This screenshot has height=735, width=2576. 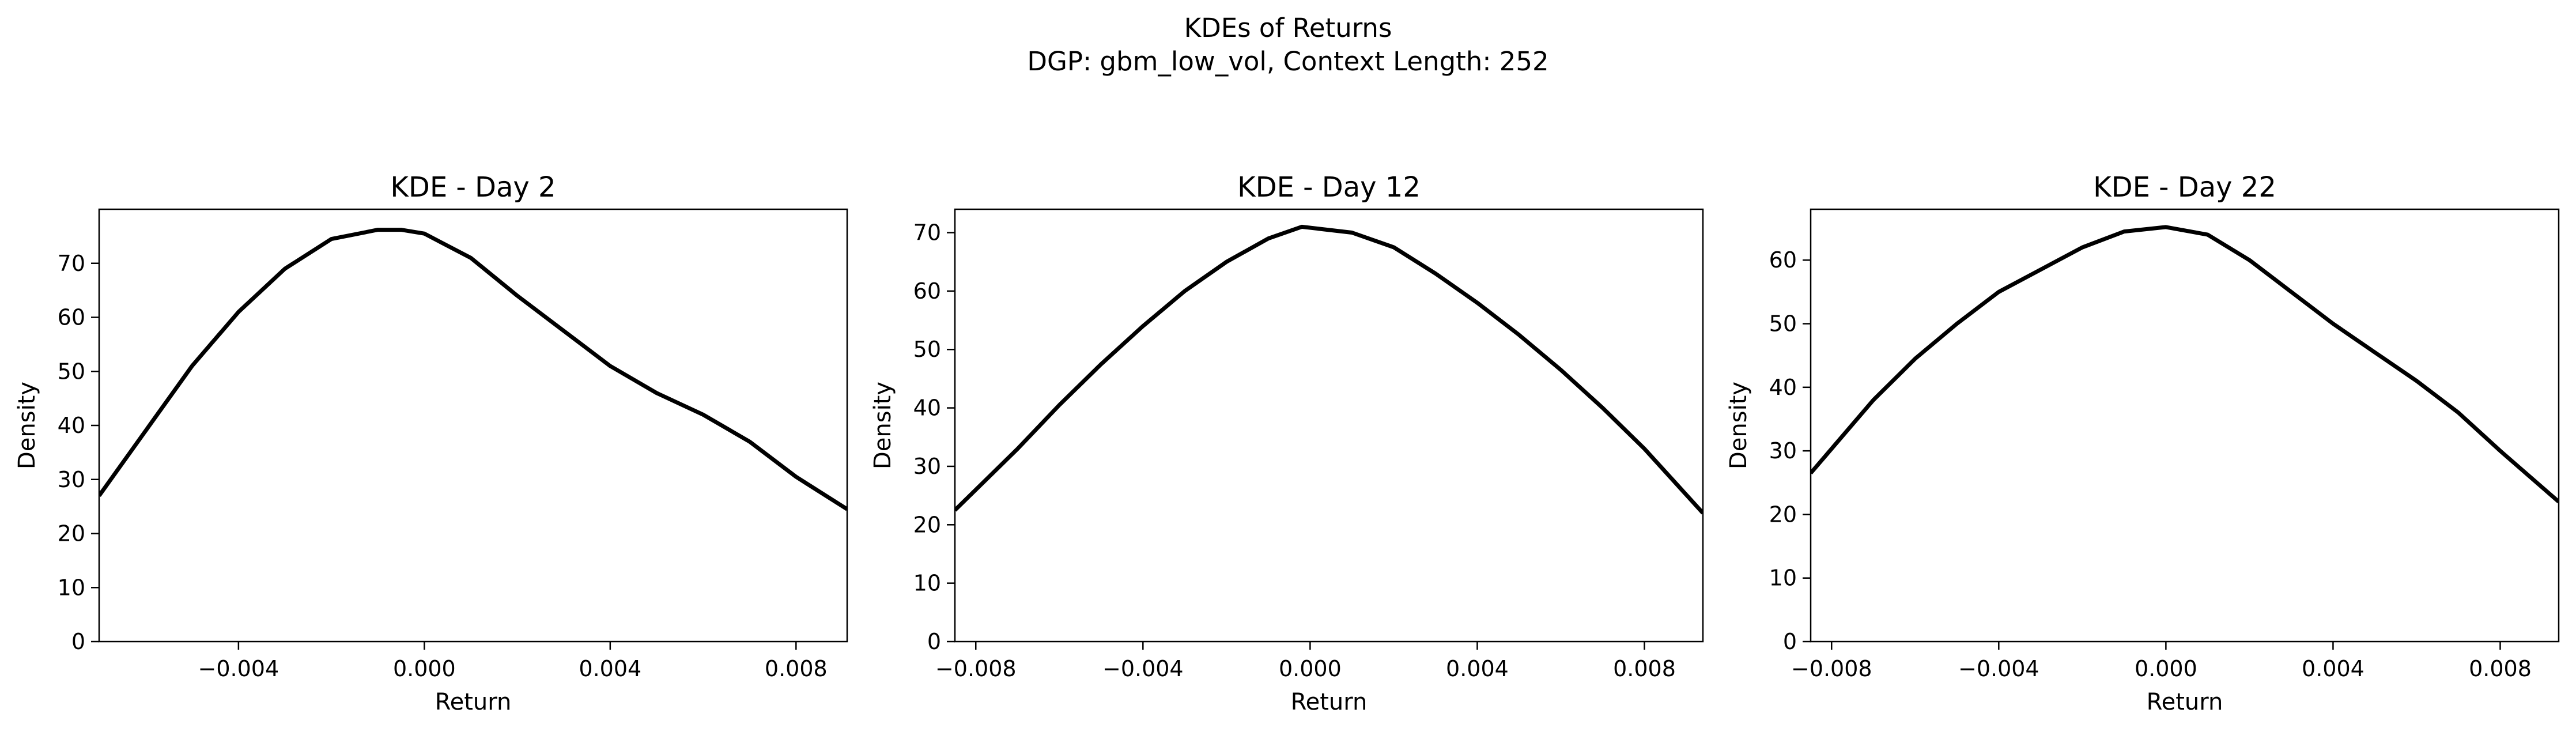 I want to click on figure-subtitle: DGP: gbm_low_vol, Context Length: 252, so click(x=1287, y=61).